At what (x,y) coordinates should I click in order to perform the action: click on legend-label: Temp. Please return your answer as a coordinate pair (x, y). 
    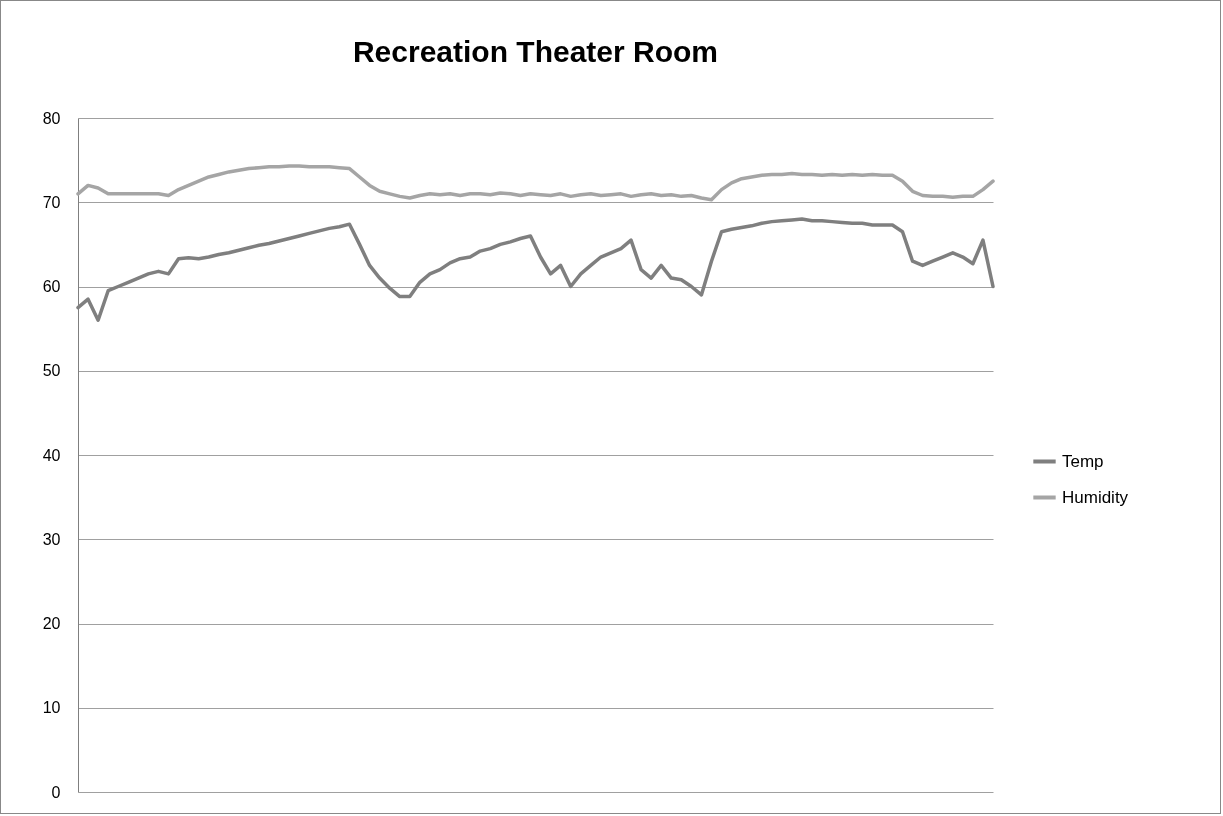
    Looking at the image, I should click on (1083, 461).